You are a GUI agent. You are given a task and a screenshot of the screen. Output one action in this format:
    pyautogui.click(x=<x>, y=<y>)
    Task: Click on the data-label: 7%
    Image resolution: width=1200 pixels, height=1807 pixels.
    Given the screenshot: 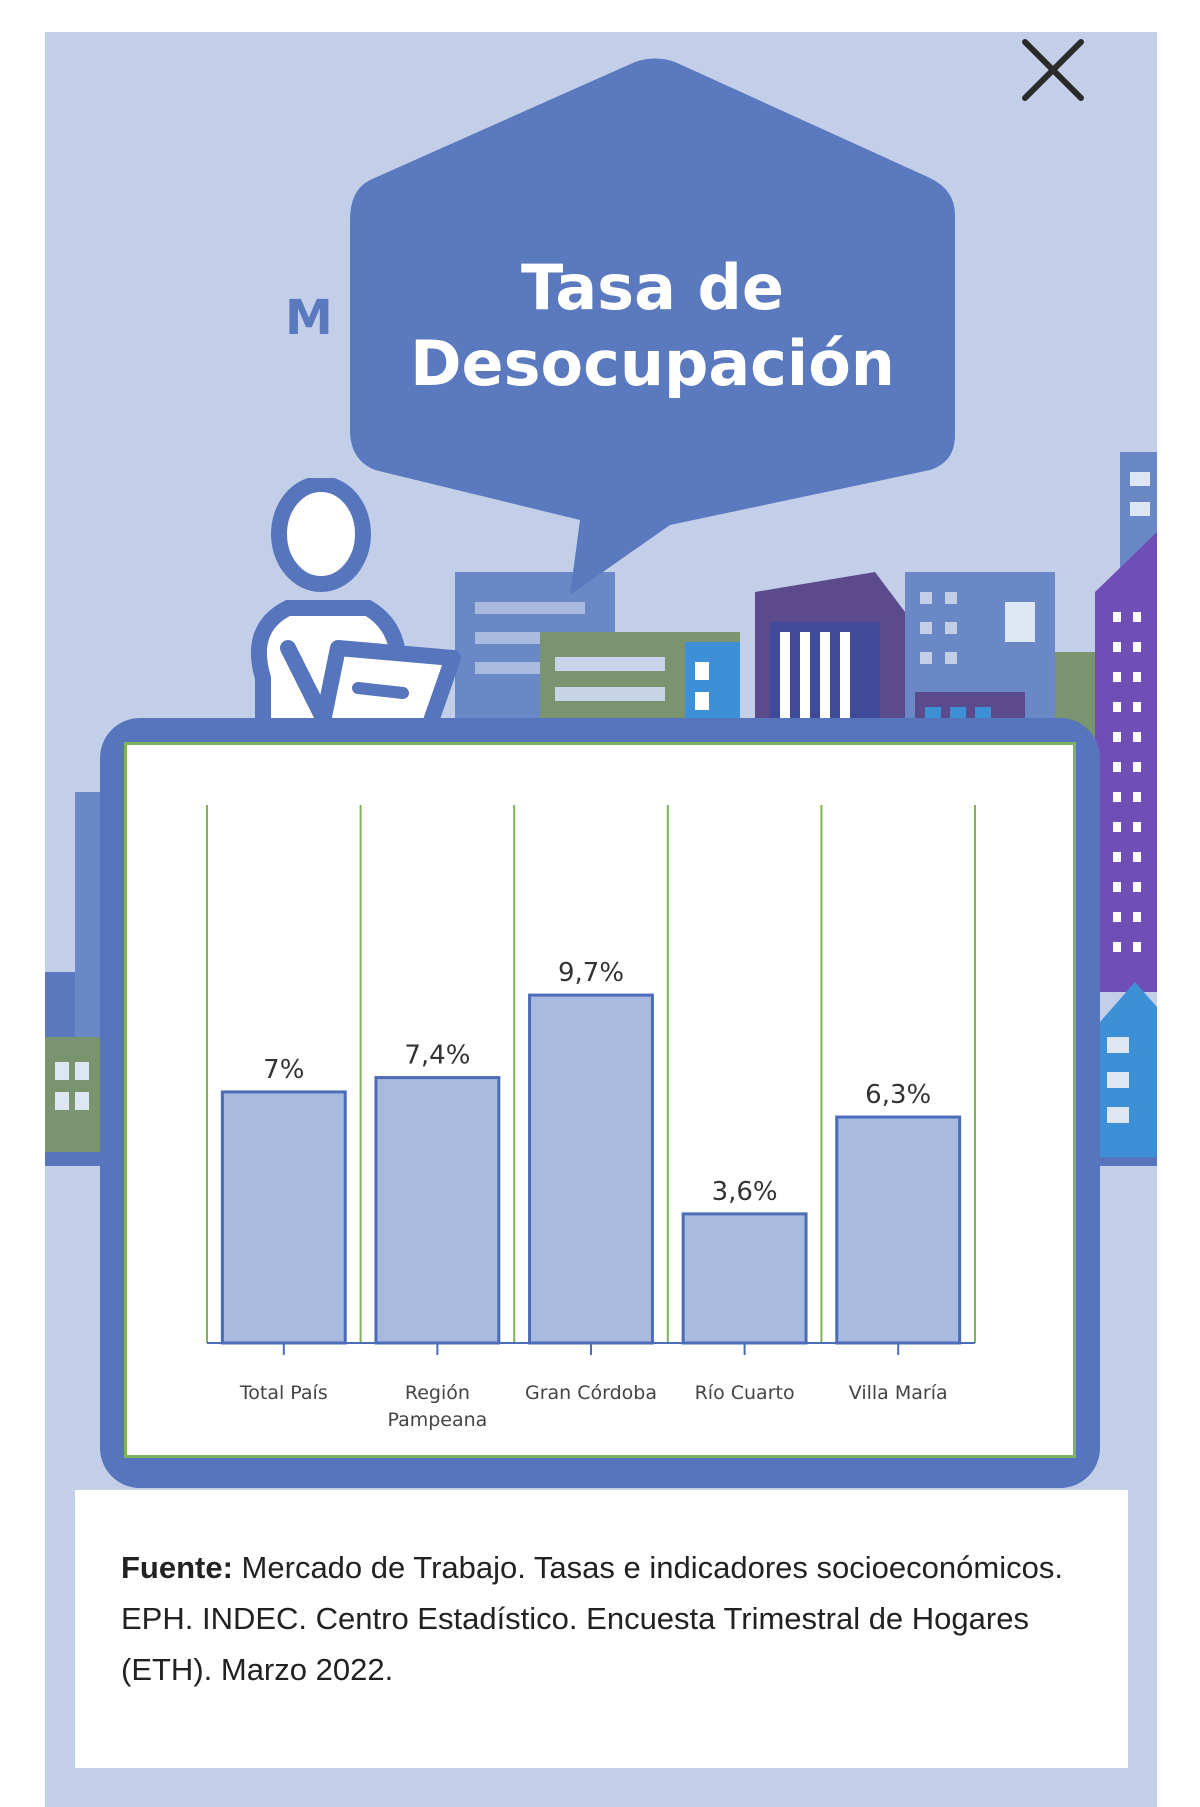 What is the action you would take?
    pyautogui.click(x=283, y=1070)
    